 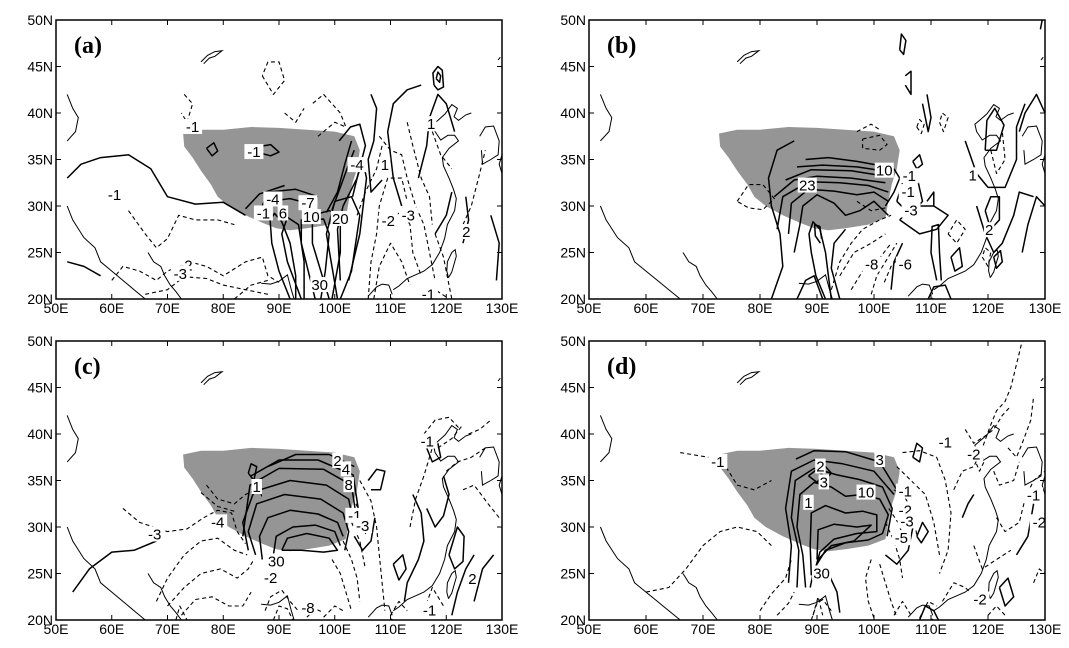 What do you see at coordinates (346, 469) in the screenshot?
I see `contour-label: 4` at bounding box center [346, 469].